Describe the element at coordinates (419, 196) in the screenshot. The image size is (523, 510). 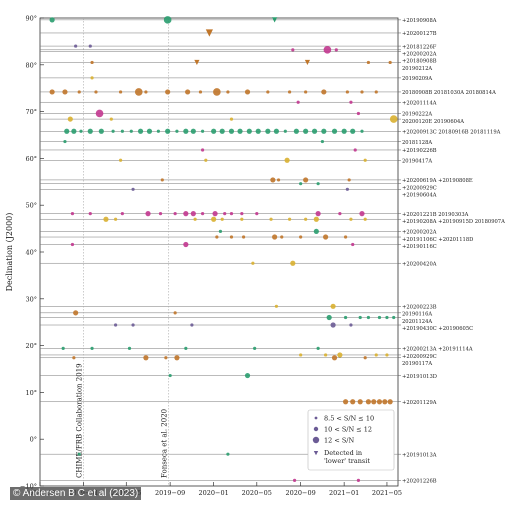
I see `source-label: +20190604A` at that location.